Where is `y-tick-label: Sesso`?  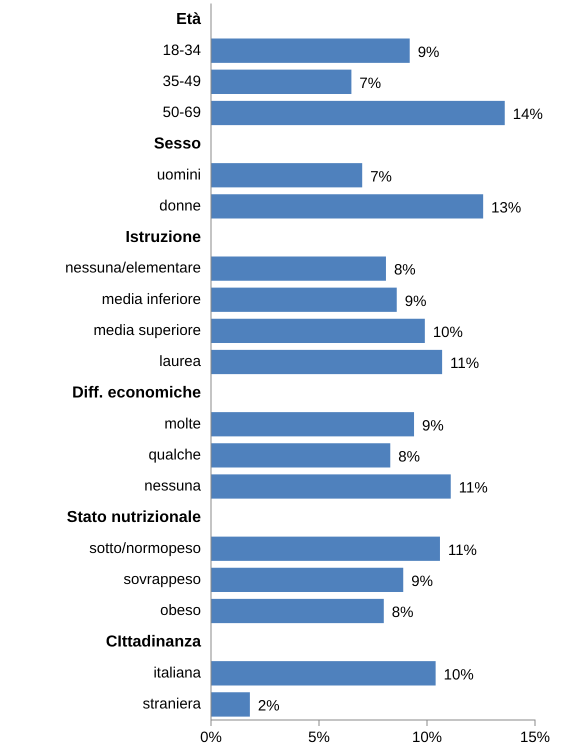 y-tick-label: Sesso is located at coordinates (178, 143).